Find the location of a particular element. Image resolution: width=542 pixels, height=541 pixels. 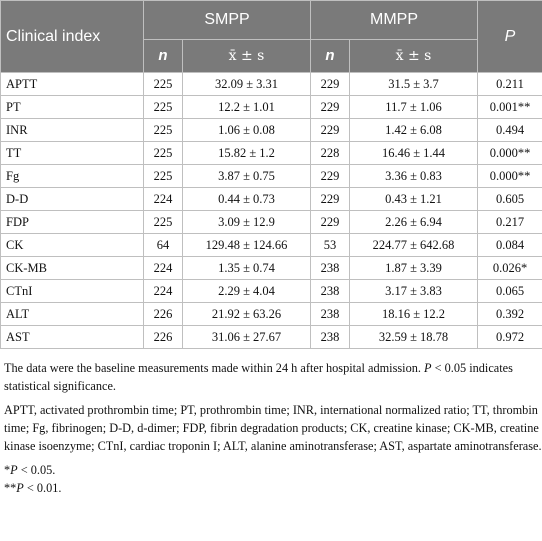

cell-mmpp-mean-sd: 2.26 ± 6.94 is located at coordinates (413, 222).